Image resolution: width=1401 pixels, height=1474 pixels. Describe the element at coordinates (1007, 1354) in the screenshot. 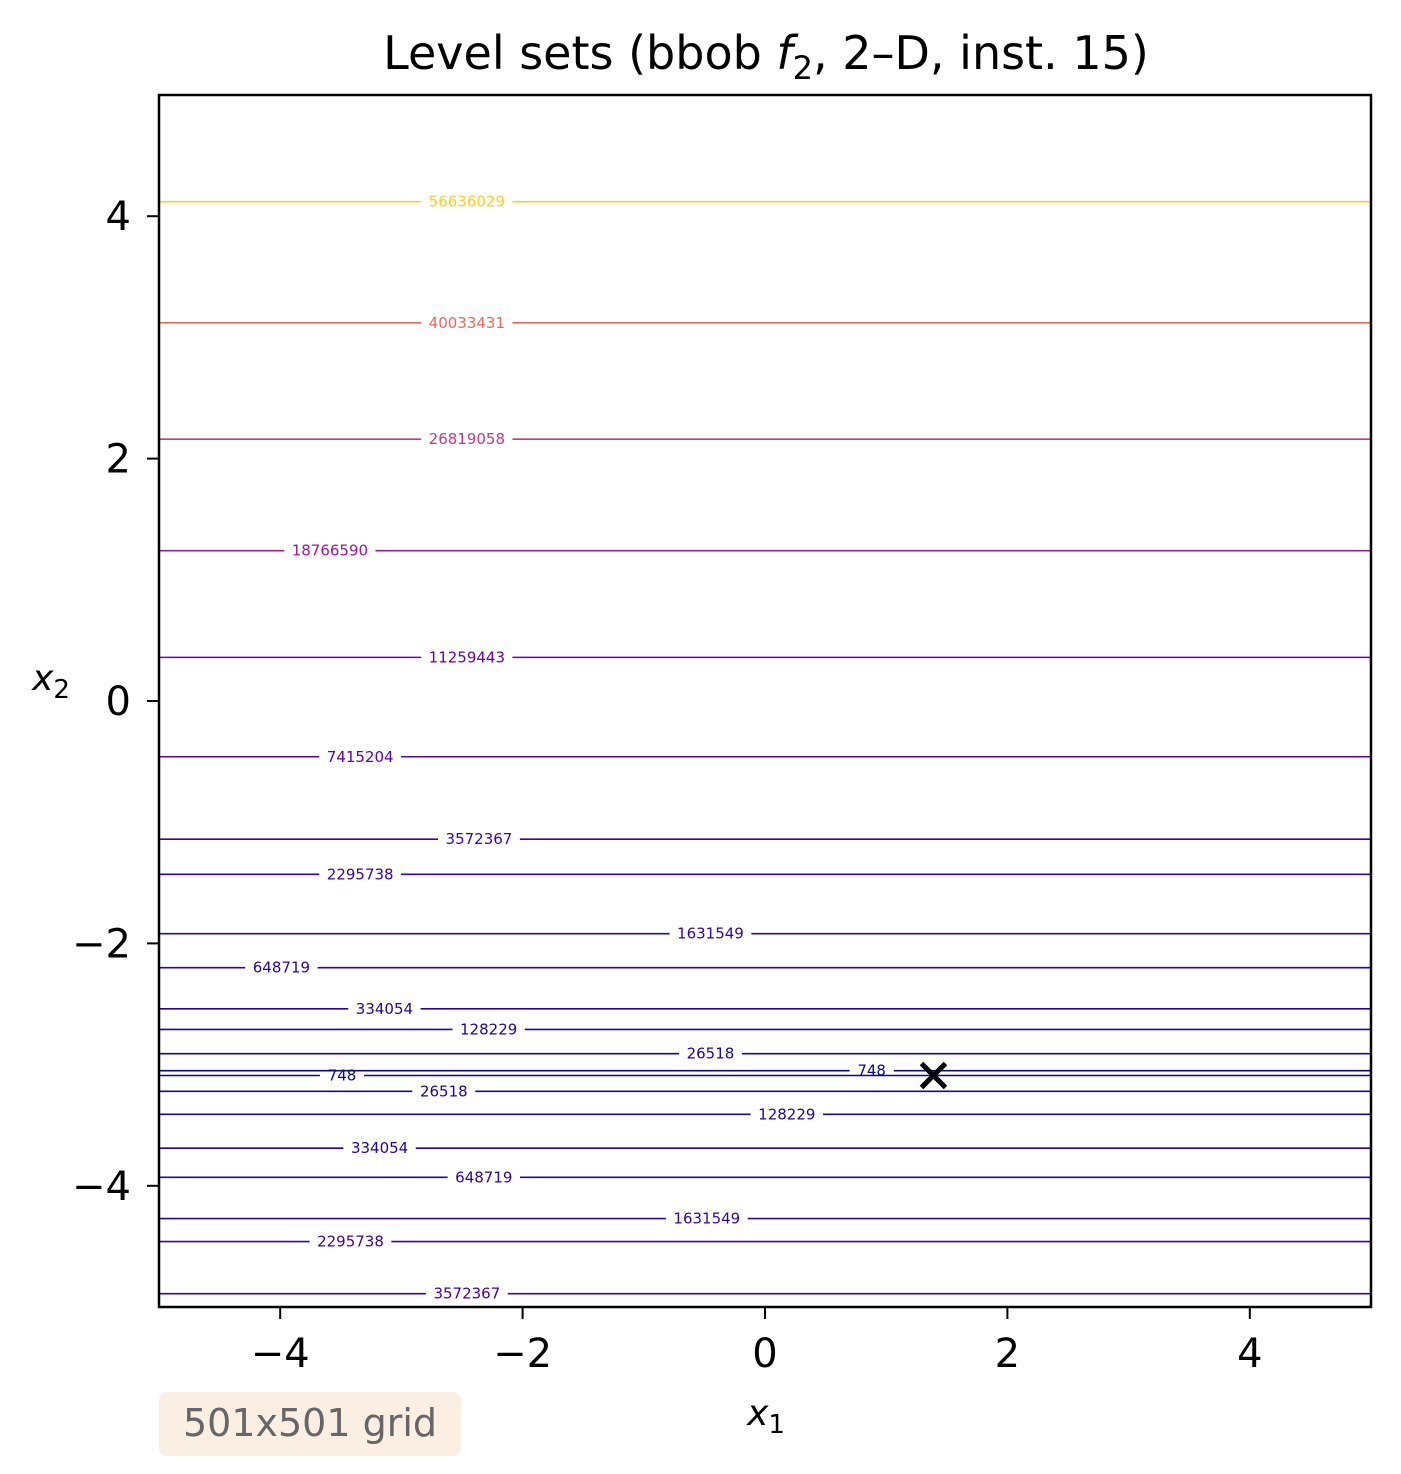

I see `x-tick-label: 2` at that location.